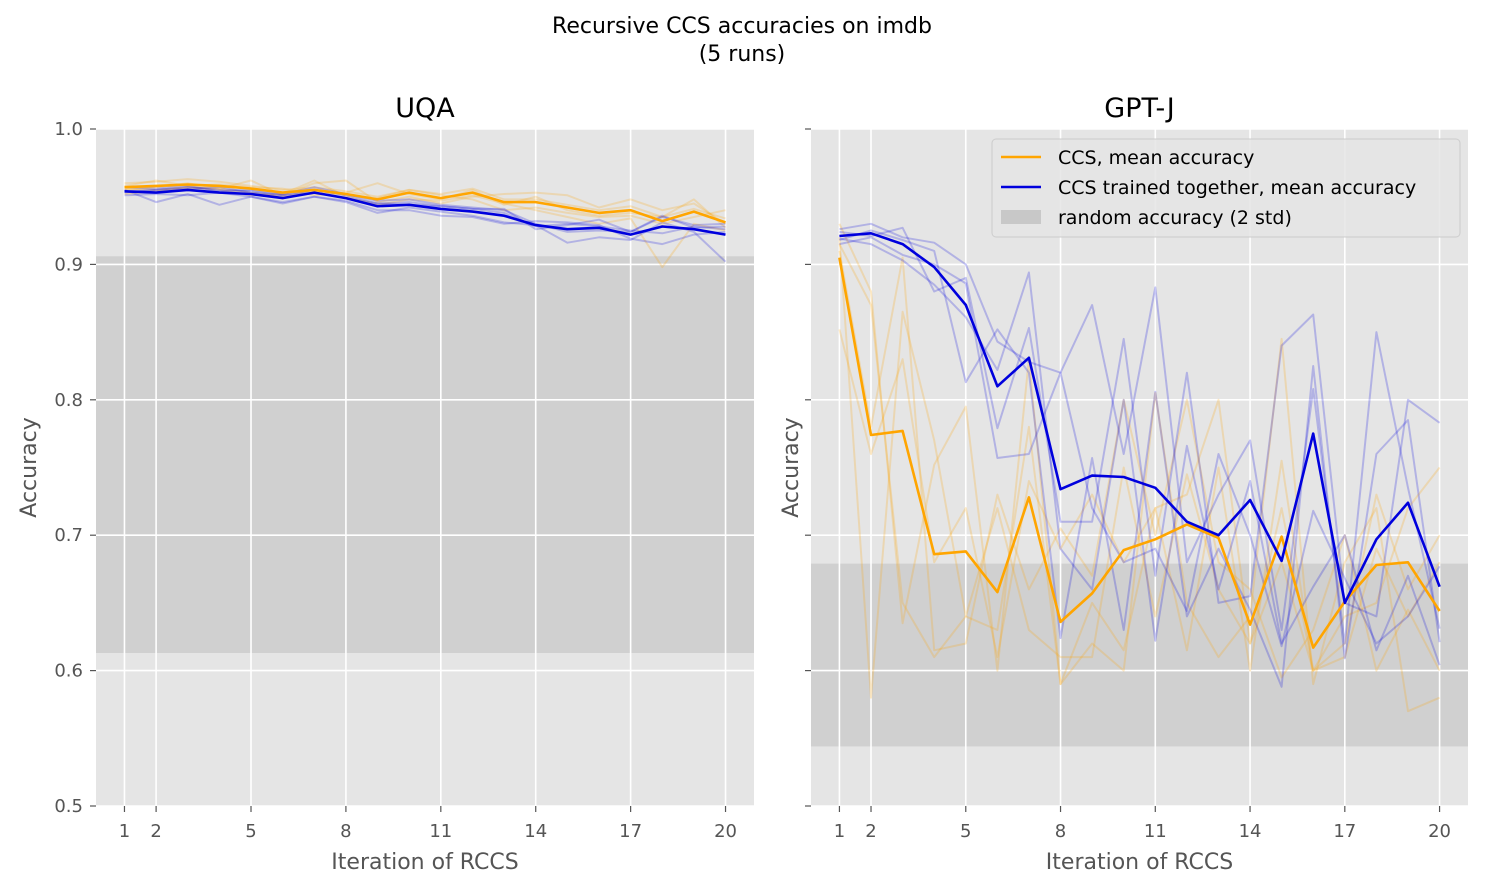 Image resolution: width=1485 pixels, height=889 pixels. I want to click on y-tick-label: 1.0, so click(68, 129).